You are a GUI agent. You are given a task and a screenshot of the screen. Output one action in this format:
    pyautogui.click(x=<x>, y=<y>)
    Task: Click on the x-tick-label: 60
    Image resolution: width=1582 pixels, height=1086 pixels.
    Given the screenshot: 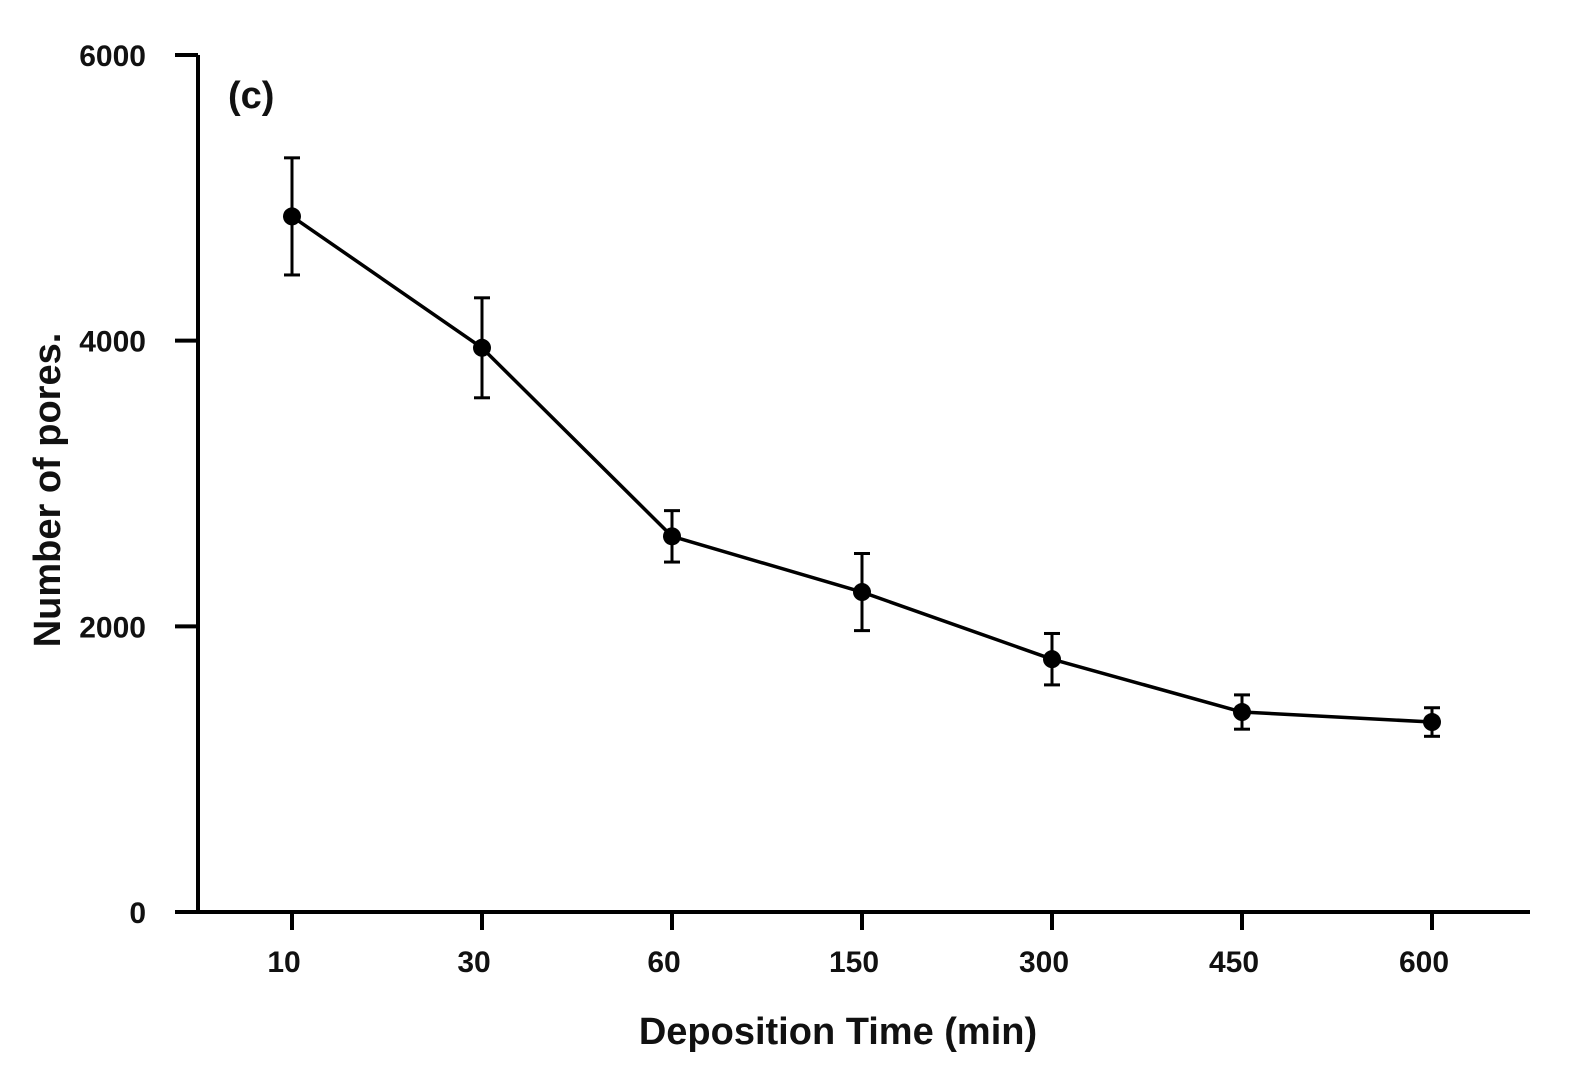 What is the action you would take?
    pyautogui.click(x=663, y=962)
    